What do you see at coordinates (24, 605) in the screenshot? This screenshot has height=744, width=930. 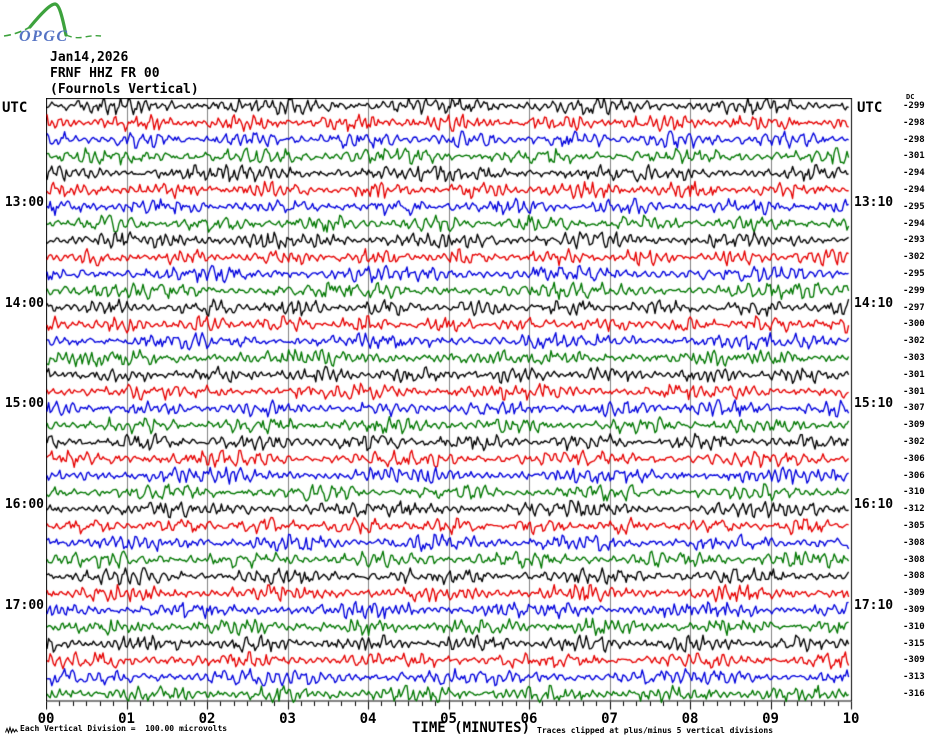 I see `left-time-label: 17:00` at bounding box center [24, 605].